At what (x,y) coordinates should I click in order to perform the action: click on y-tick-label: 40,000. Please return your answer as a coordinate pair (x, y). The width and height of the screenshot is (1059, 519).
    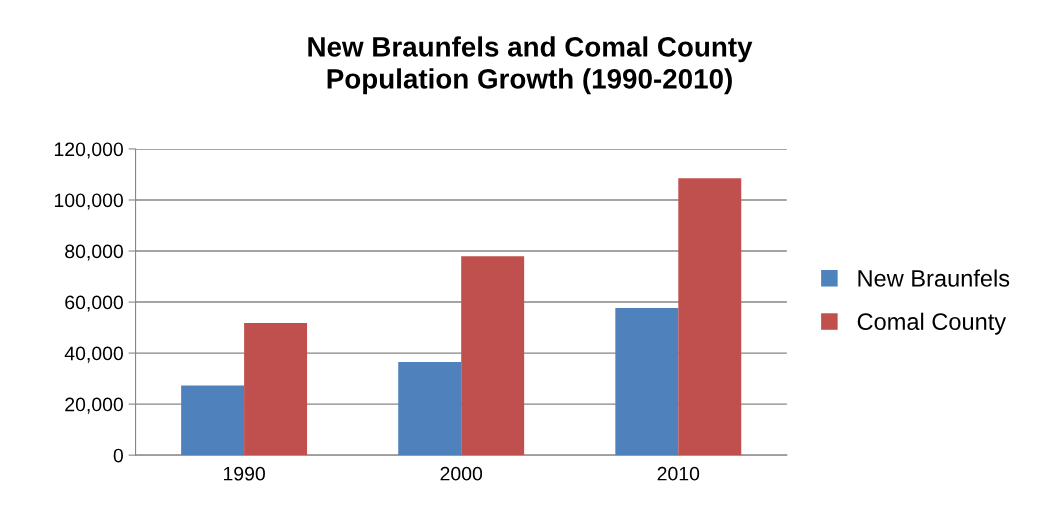
    Looking at the image, I should click on (93, 354).